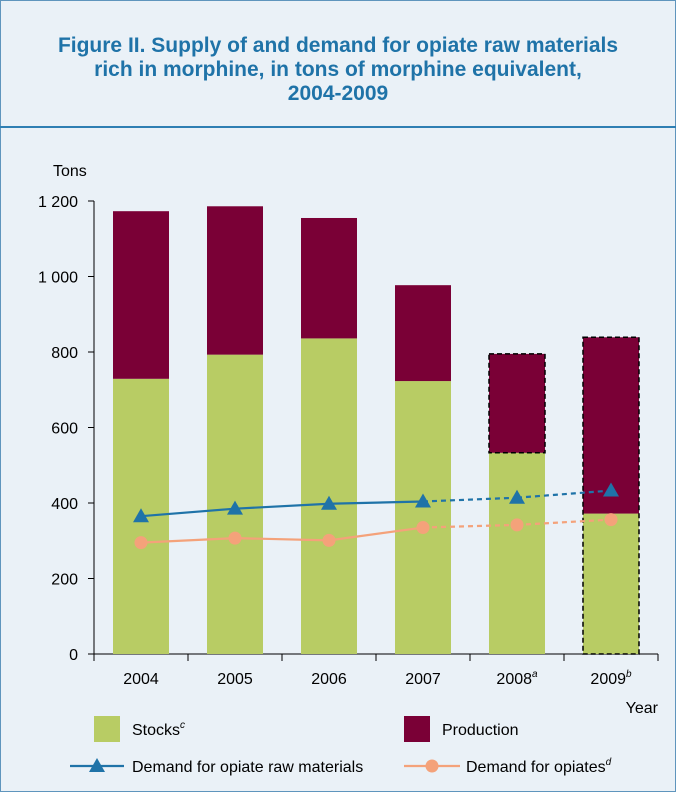 The height and width of the screenshot is (792, 676). What do you see at coordinates (107, 729) in the screenshot?
I see `legend-swatch-stocks` at bounding box center [107, 729].